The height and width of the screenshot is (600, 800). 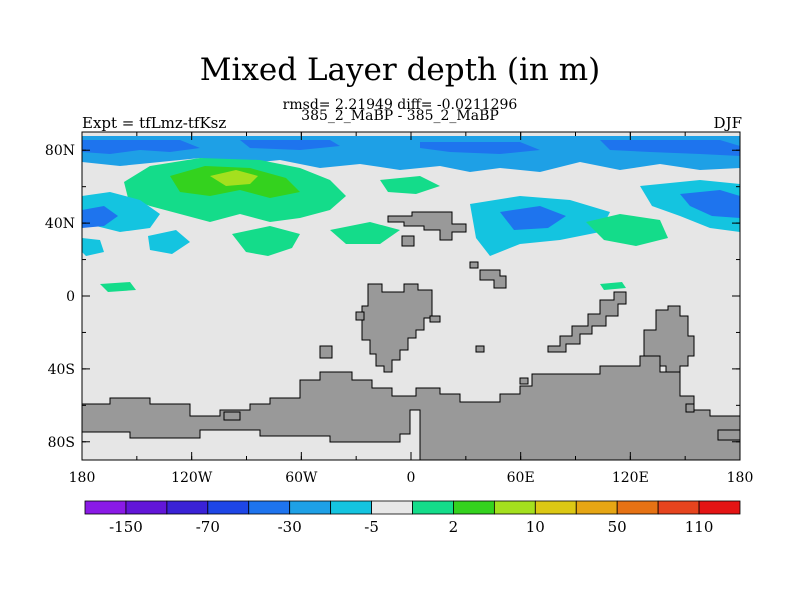 What do you see at coordinates (61, 370) in the screenshot?
I see `y-tick-label: 40S` at bounding box center [61, 370].